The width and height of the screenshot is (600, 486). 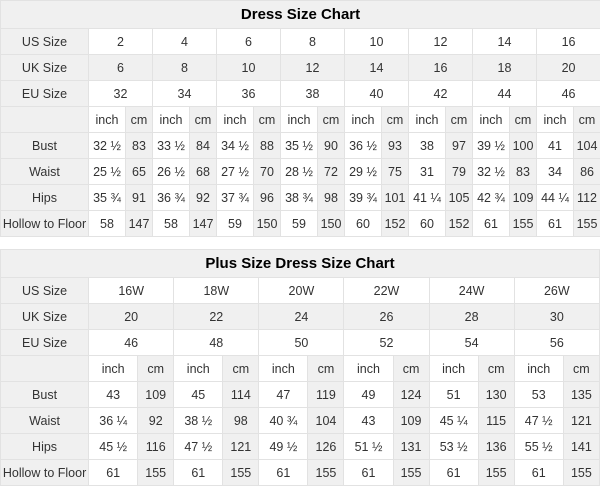 I want to click on measure-cm-cell: 119, so click(x=326, y=395).